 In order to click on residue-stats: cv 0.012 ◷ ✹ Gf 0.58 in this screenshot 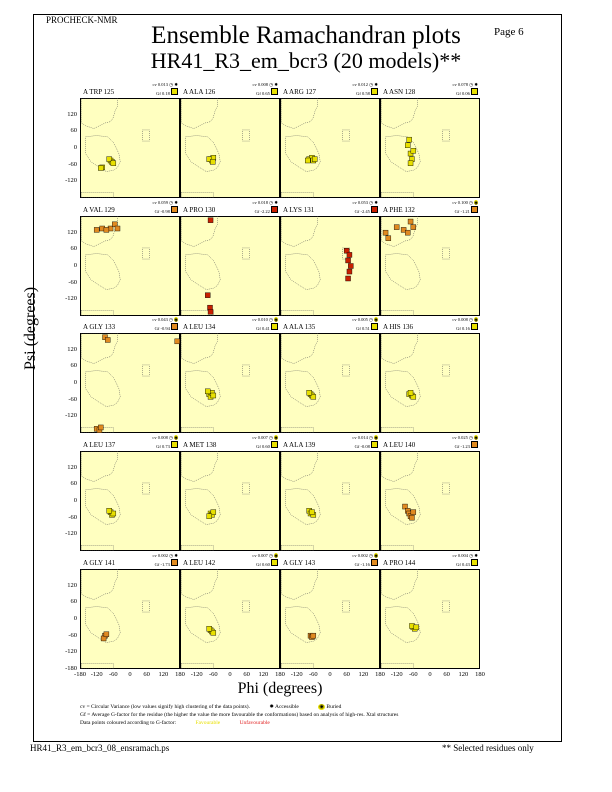, I will do `click(349, 89)`.